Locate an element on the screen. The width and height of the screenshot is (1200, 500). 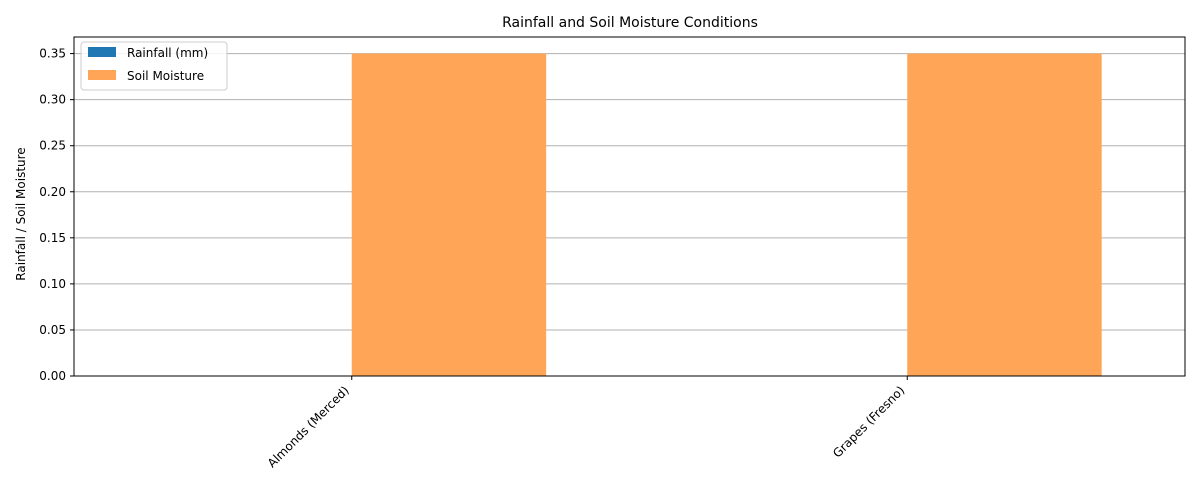
y-tick-label: 0.15 is located at coordinates (52, 238).